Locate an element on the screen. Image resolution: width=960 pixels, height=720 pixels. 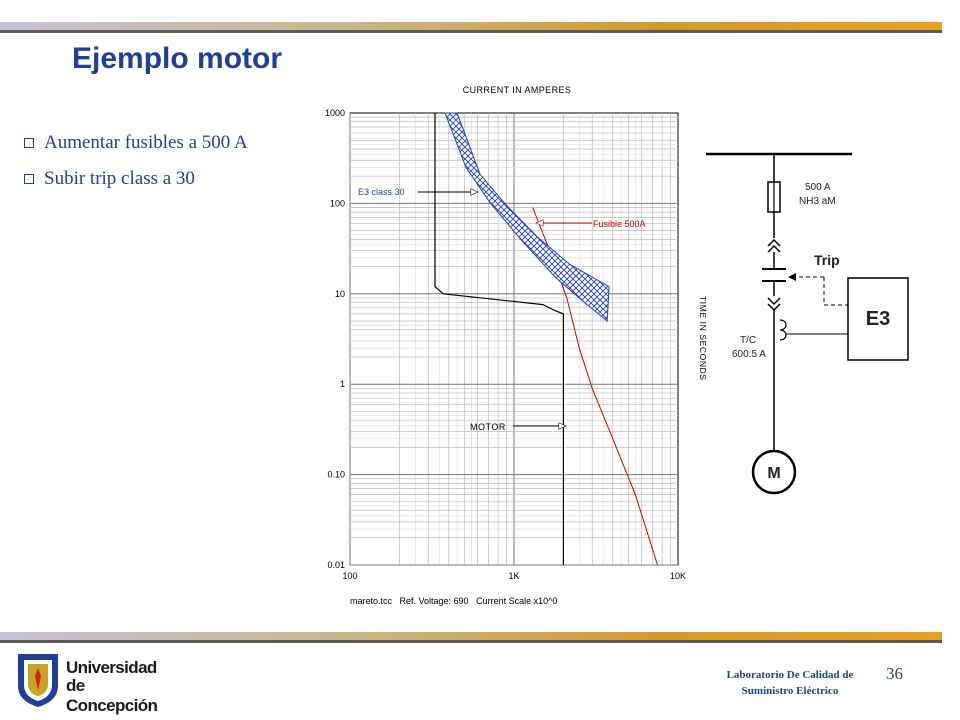
bullet-text: Subir trip class a 30 is located at coordinates (119, 178).